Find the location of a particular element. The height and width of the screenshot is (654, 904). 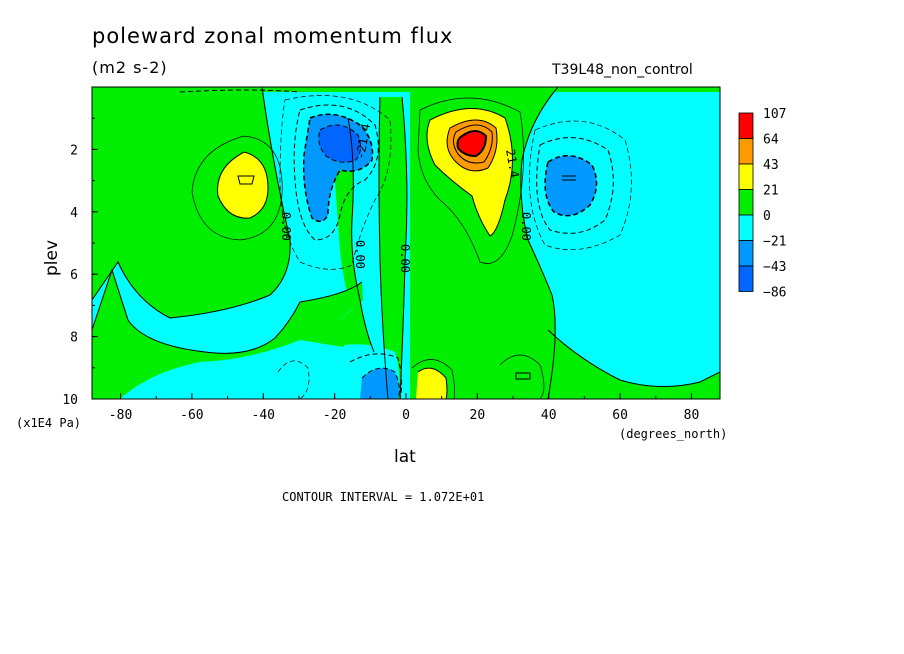

contour-107-east is located at coordinates (472, 144).